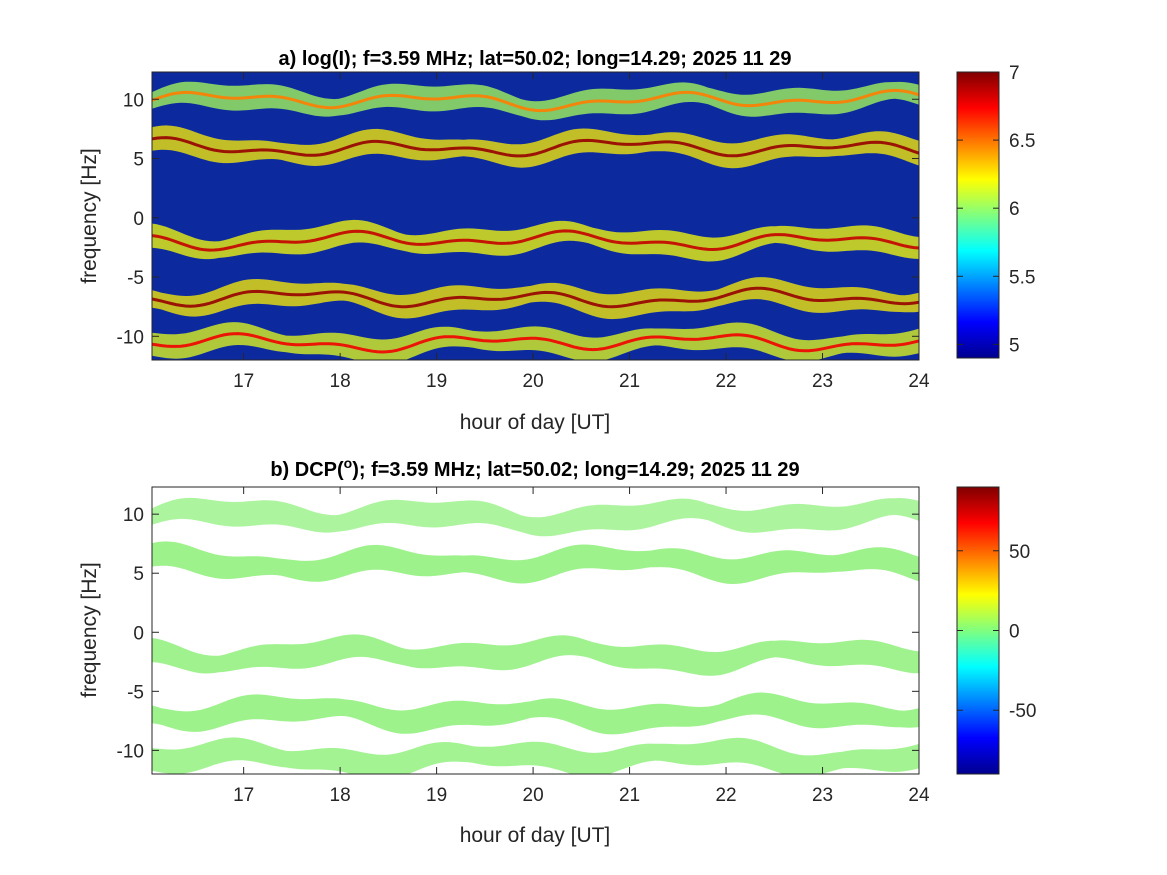 Image resolution: width=1167 pixels, height=875 pixels. What do you see at coordinates (535, 422) in the screenshot?
I see `panel-a-xlabel: hour of day [UT]` at bounding box center [535, 422].